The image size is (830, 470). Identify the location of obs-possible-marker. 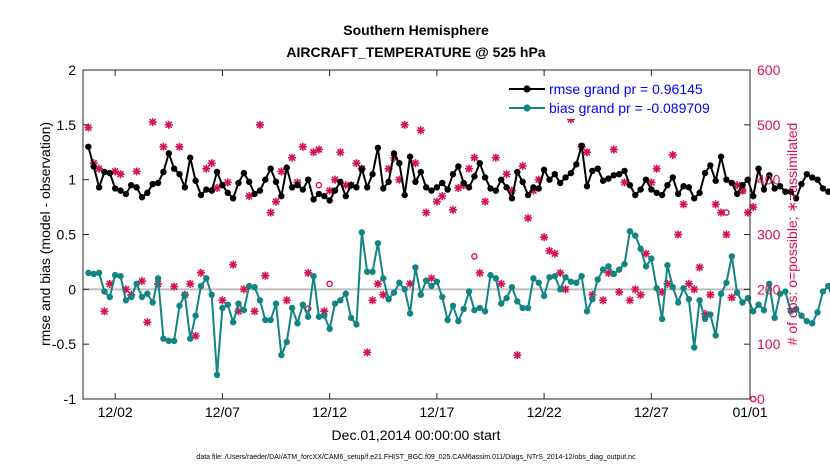
(319, 185).